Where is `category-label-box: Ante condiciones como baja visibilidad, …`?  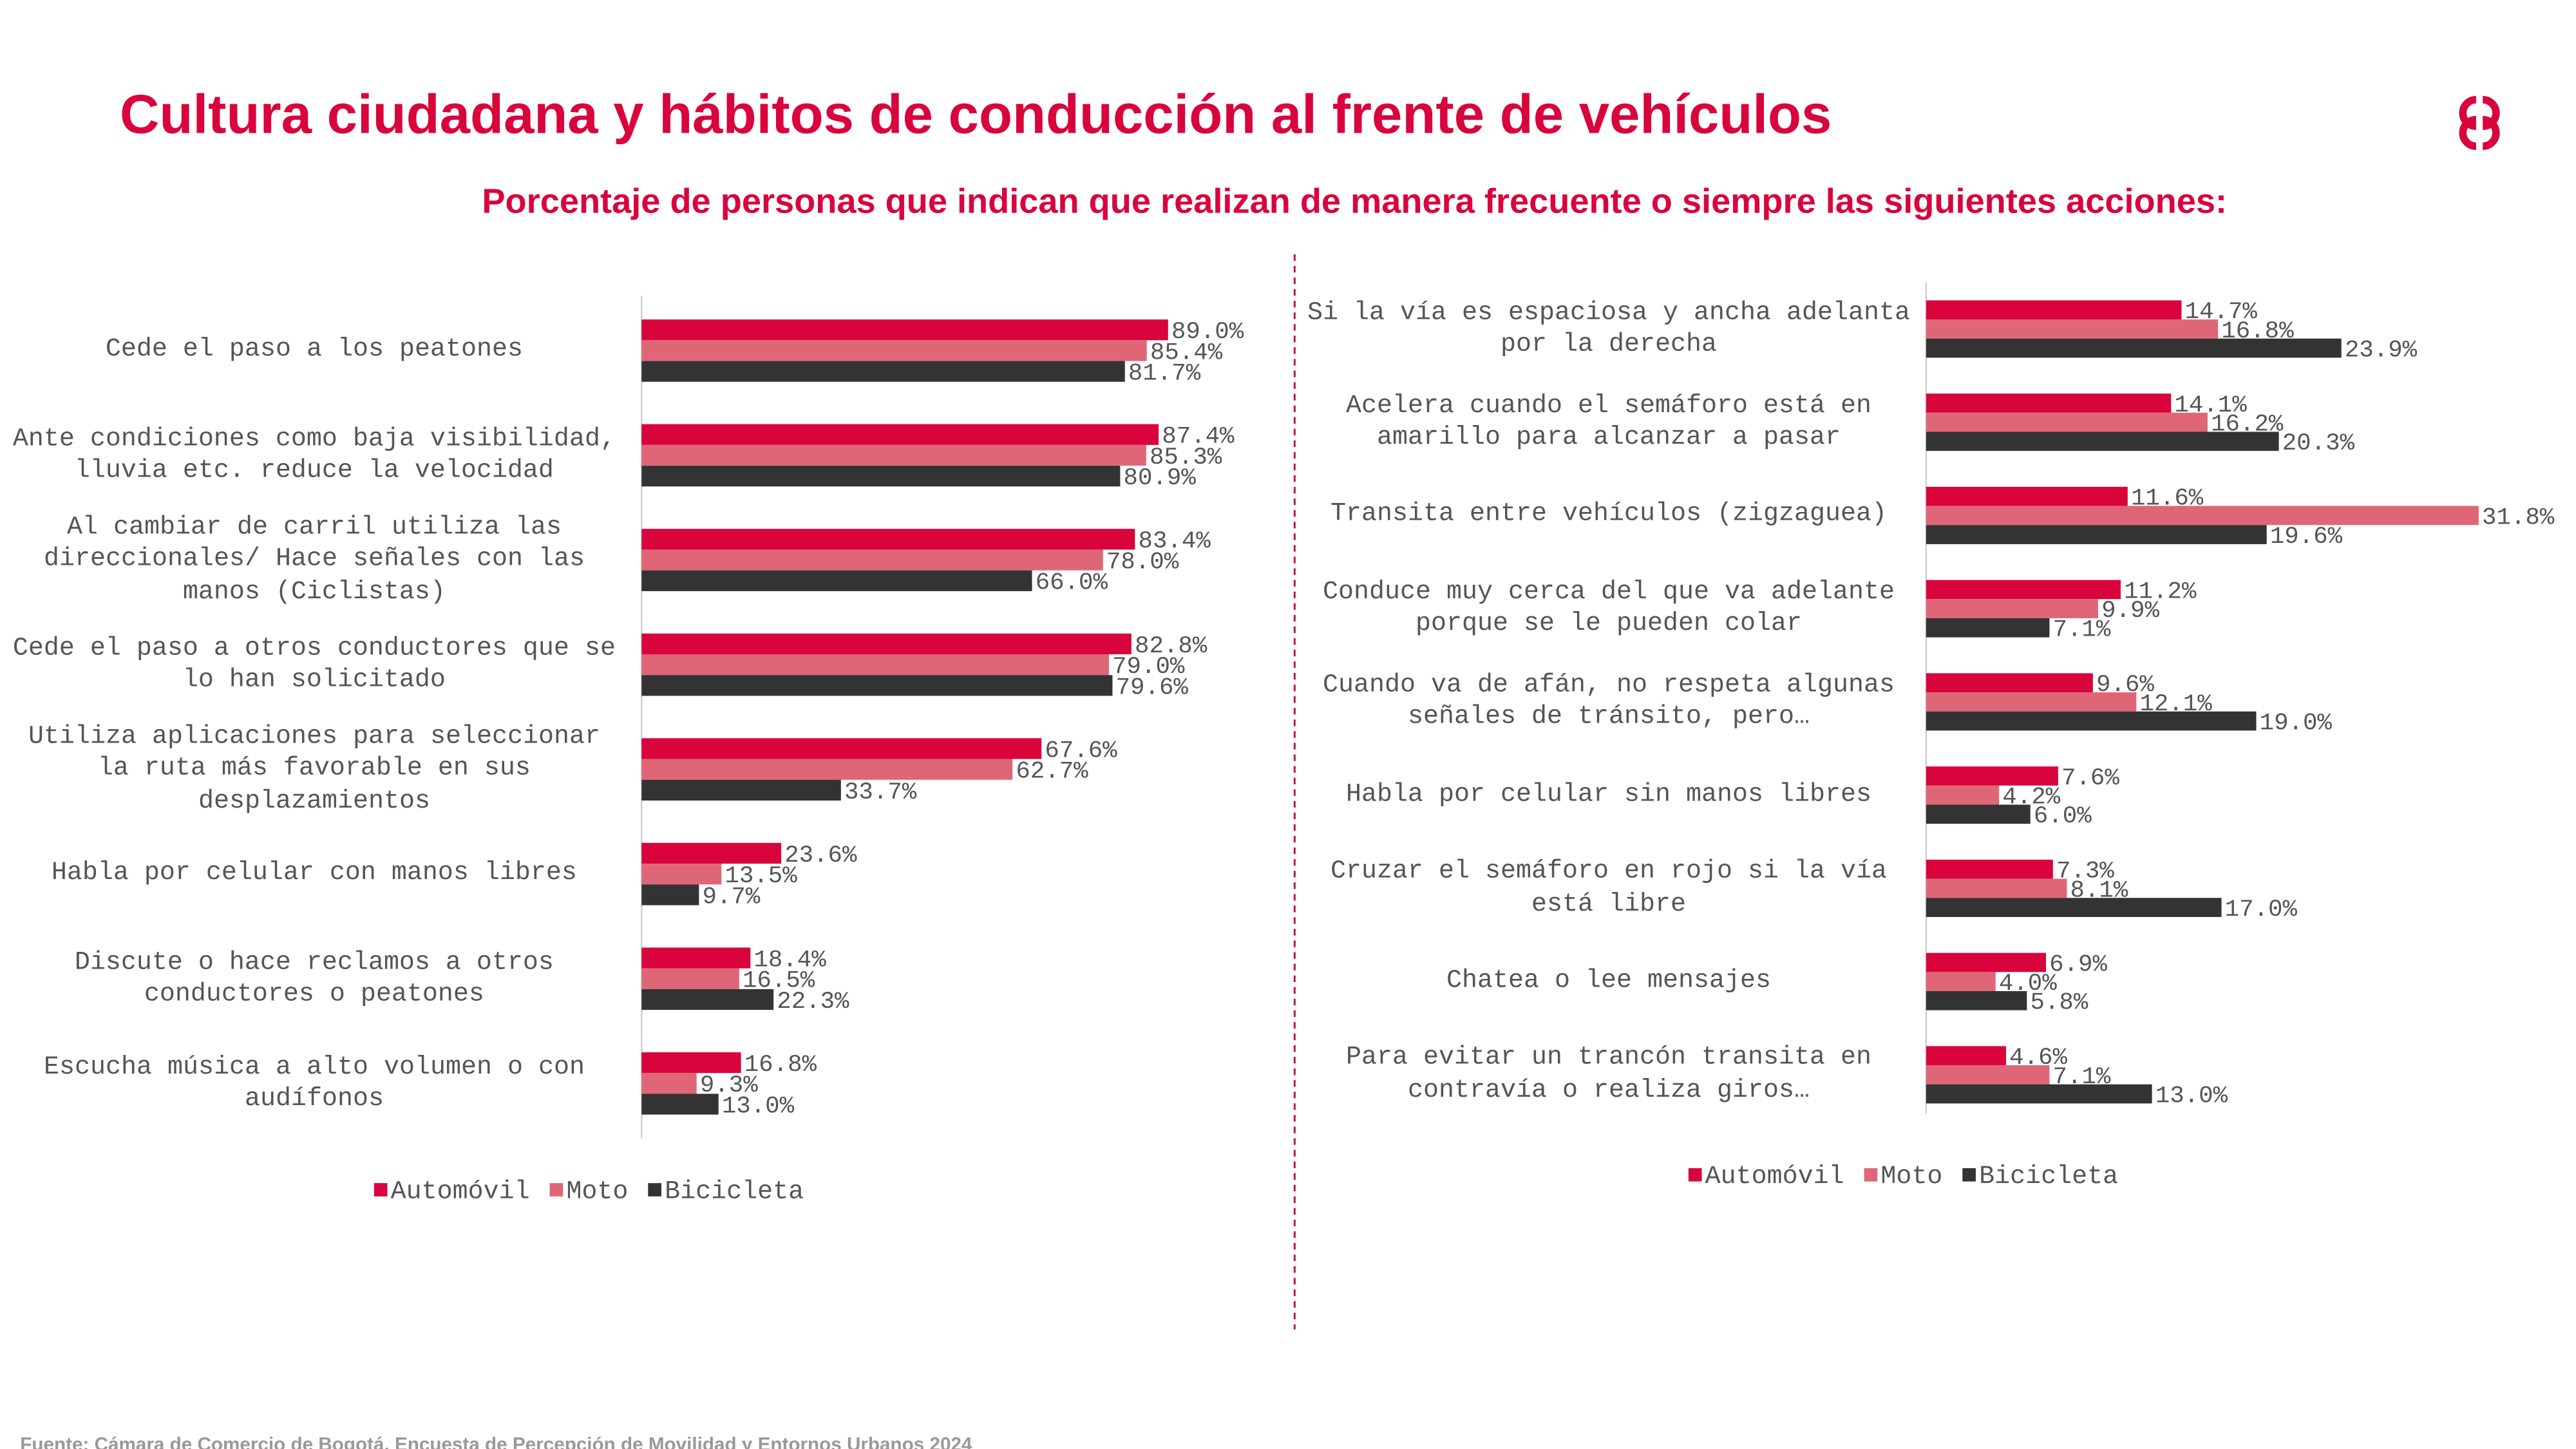
category-label-box: Ante condiciones como baja visibilidad, … is located at coordinates (314, 455).